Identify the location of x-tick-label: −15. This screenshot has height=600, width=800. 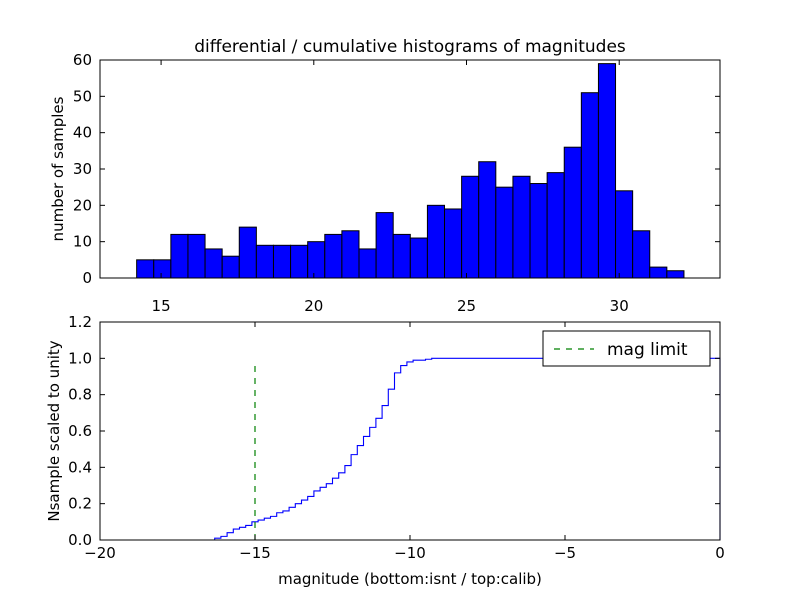
(255, 553).